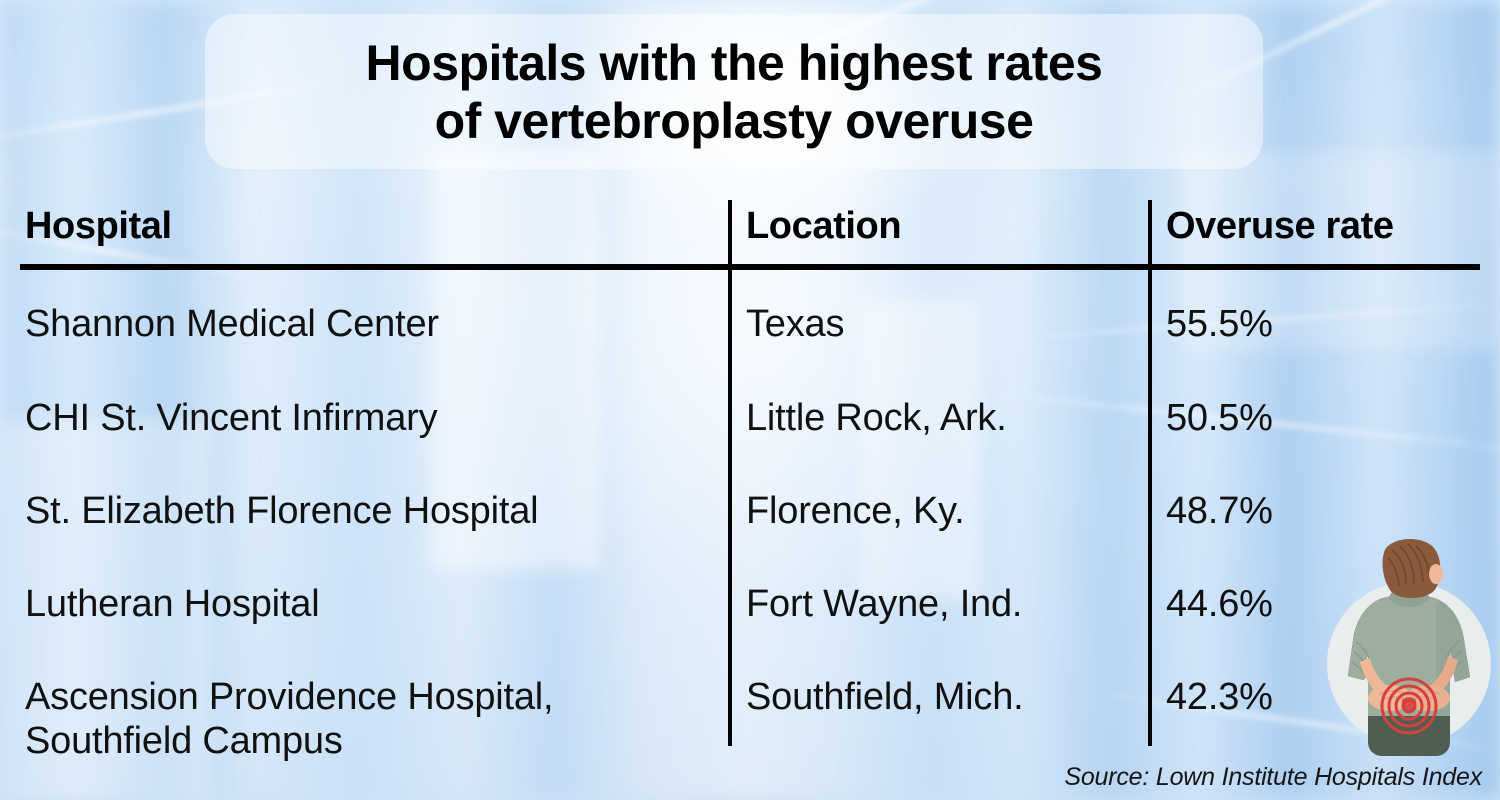 The width and height of the screenshot is (1500, 800). I want to click on back-pain-illustration, so click(1409, 646).